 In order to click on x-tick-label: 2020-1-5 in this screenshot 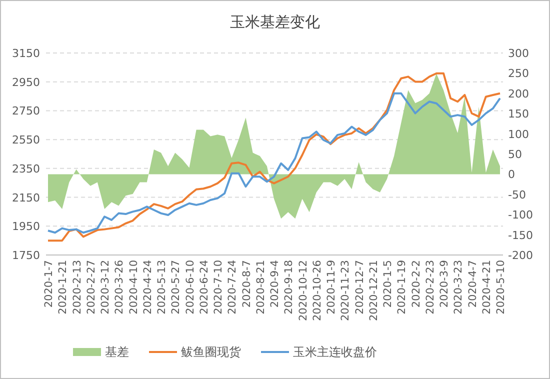, I will do `click(388, 284)`.